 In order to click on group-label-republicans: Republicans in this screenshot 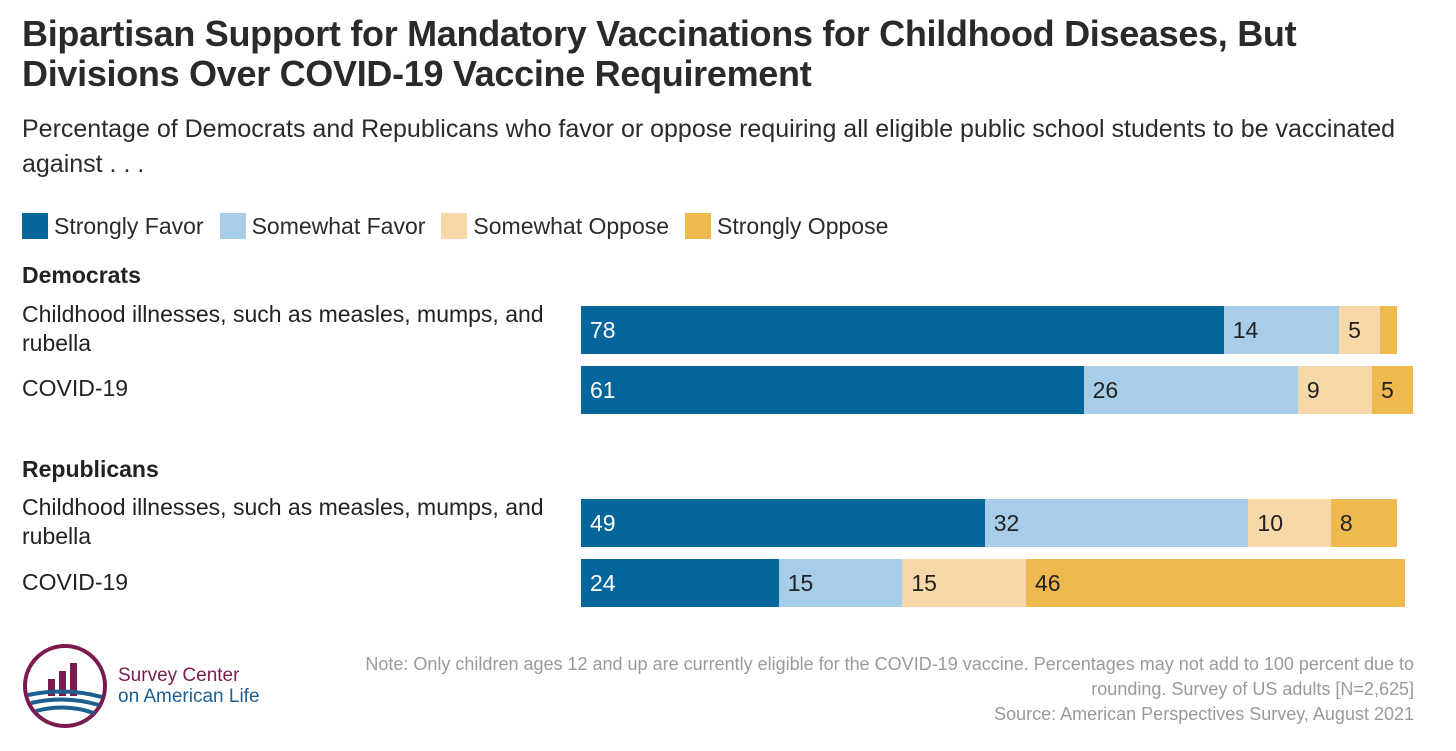, I will do `click(90, 469)`.